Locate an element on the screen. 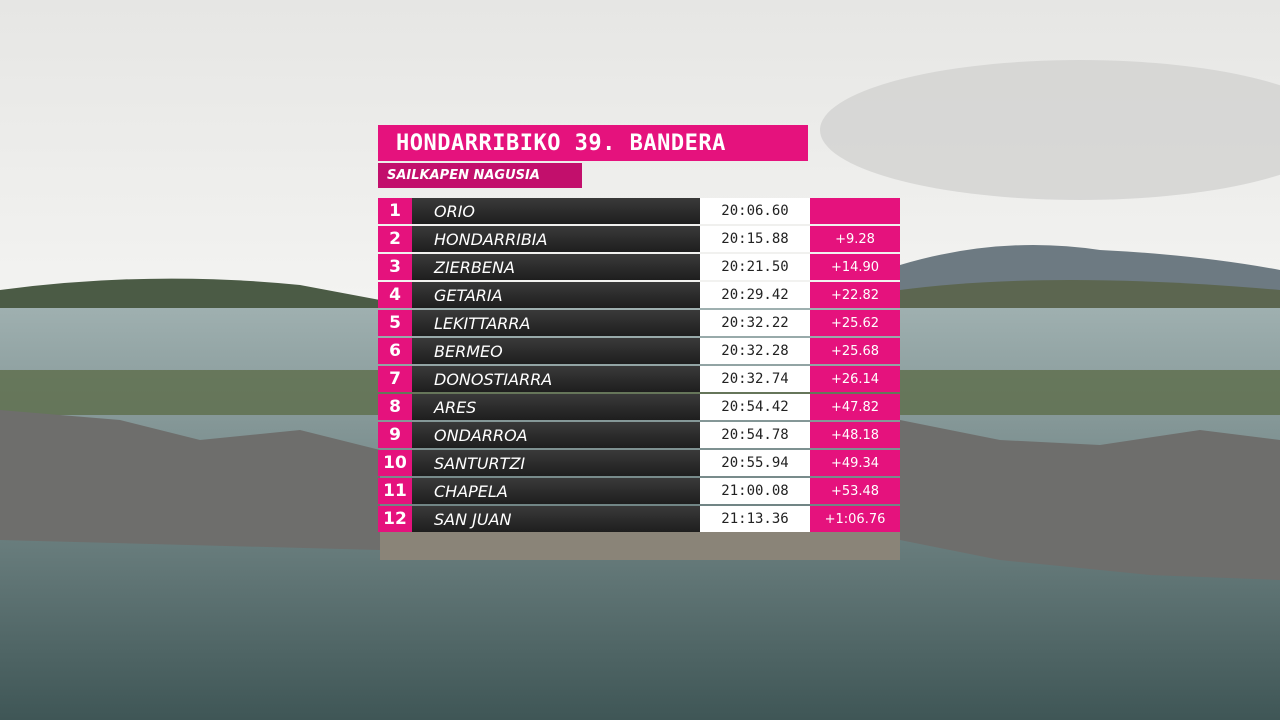  team-name: BERMEO is located at coordinates (556, 351).